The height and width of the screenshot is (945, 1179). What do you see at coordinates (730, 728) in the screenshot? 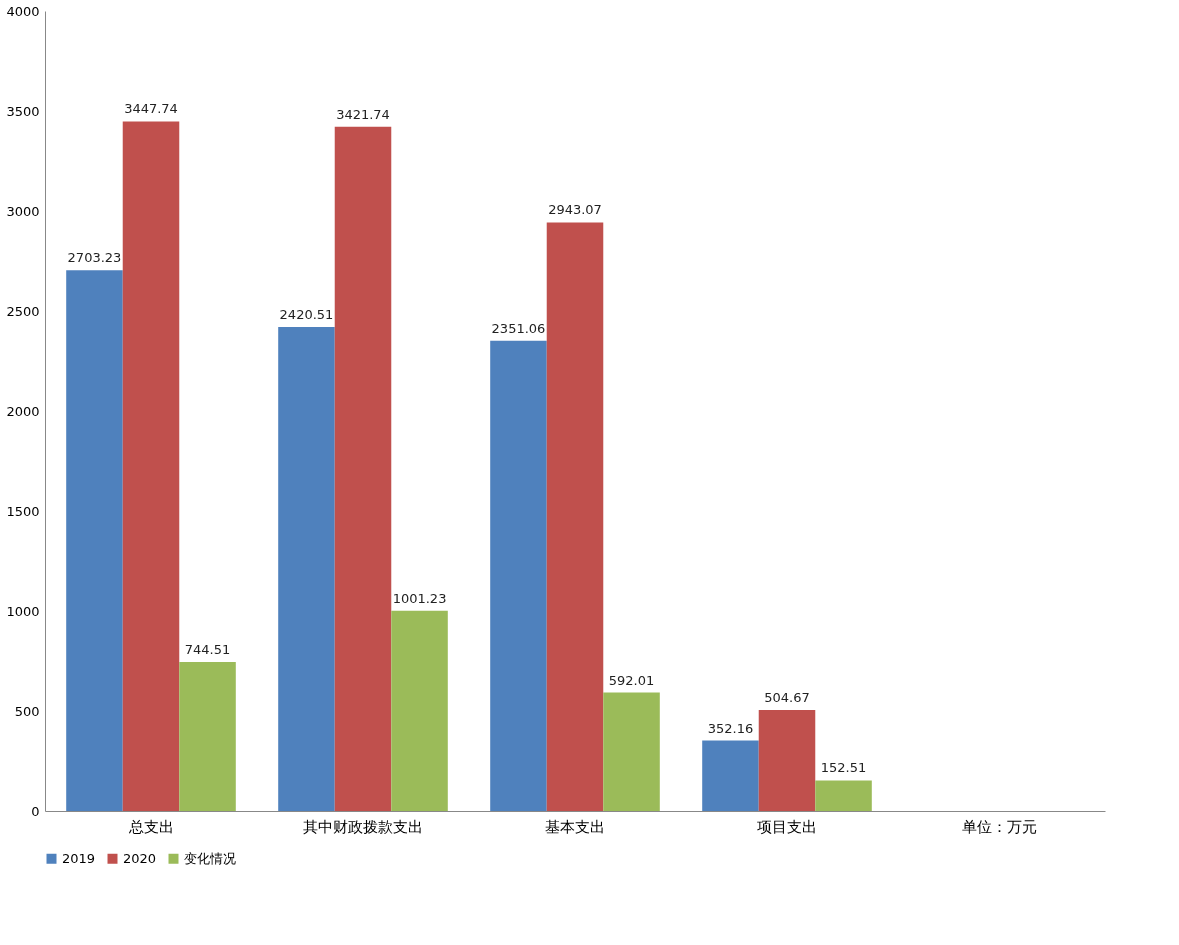
I see `data-label: 352.16` at bounding box center [730, 728].